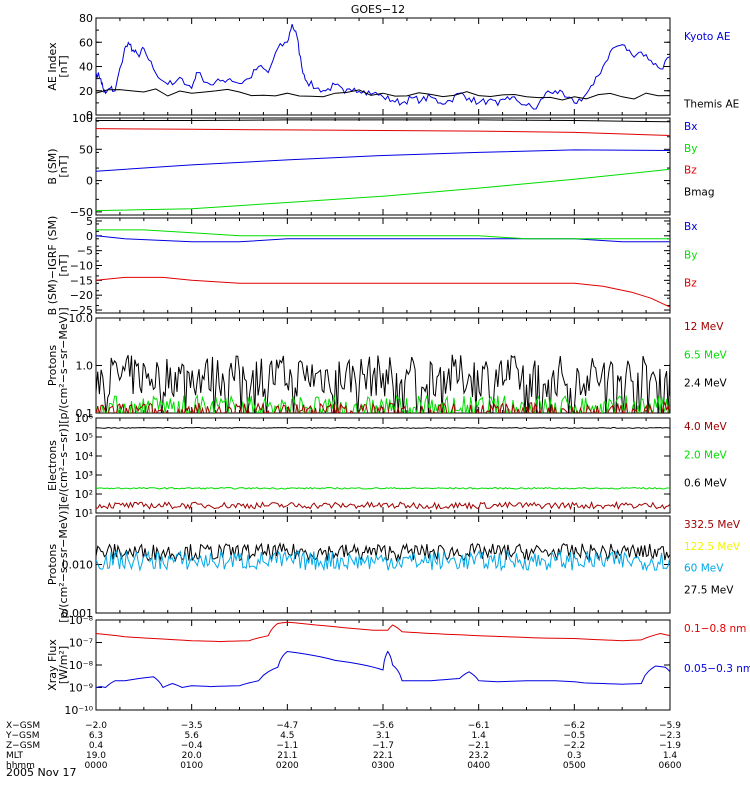  What do you see at coordinates (78, 710) in the screenshot?
I see `y-tick-label: 10⁻¹⁰` at bounding box center [78, 710].